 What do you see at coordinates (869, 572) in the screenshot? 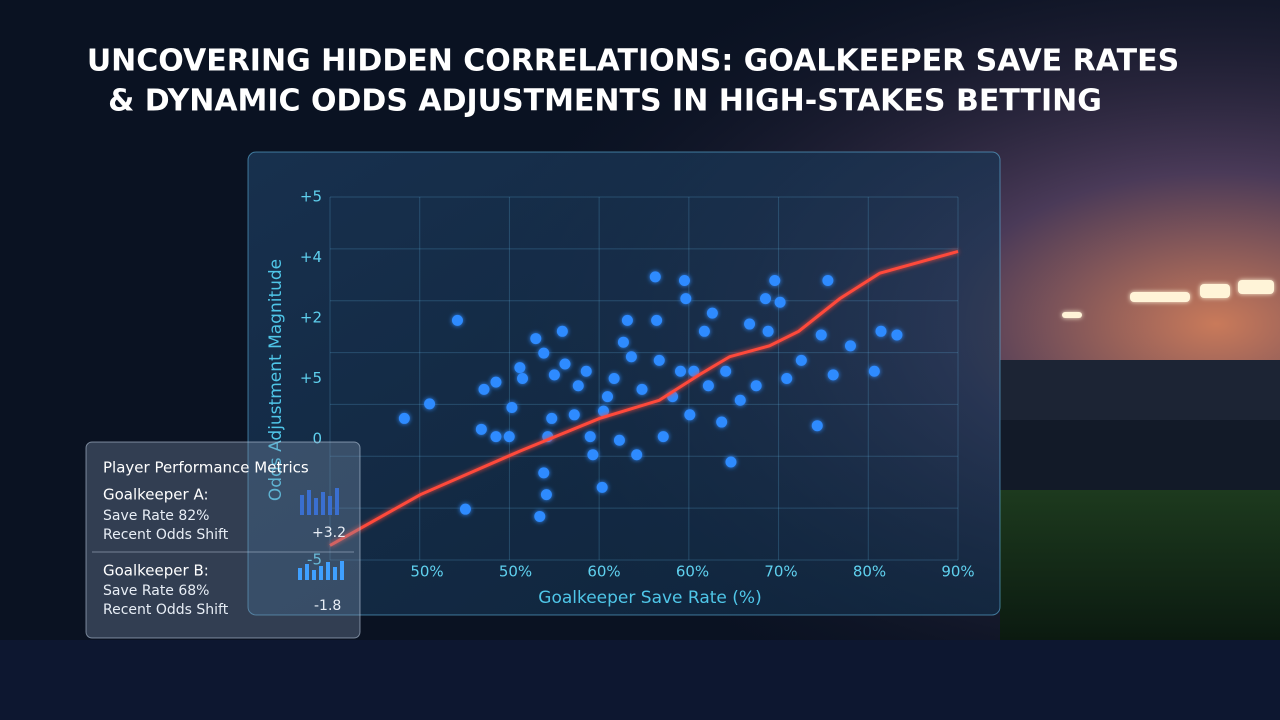
I see `x-tick-label: 80%` at bounding box center [869, 572].